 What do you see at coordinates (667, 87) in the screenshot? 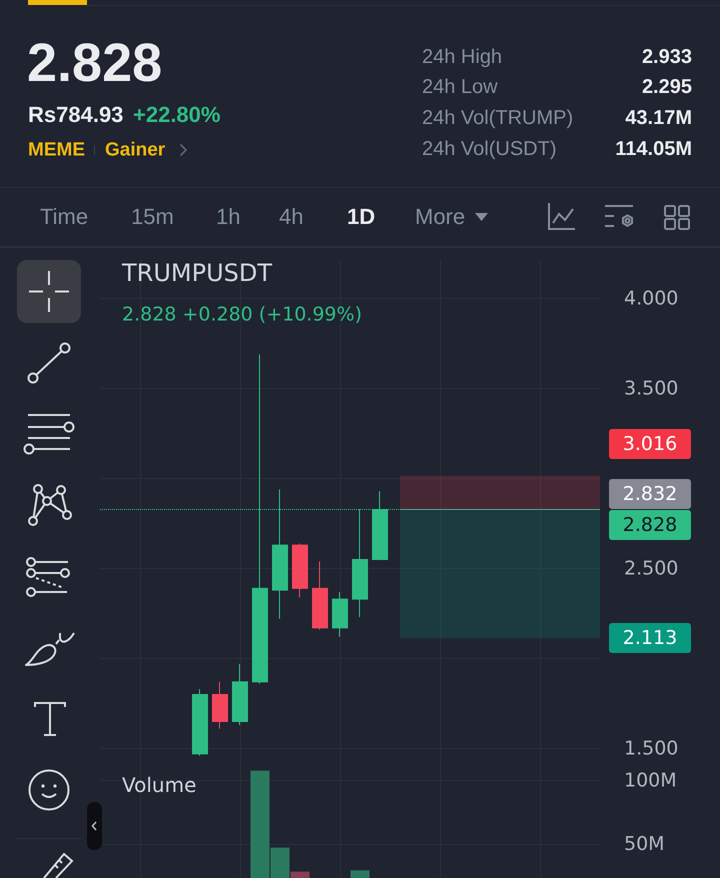
I see `text: 2.295` at bounding box center [667, 87].